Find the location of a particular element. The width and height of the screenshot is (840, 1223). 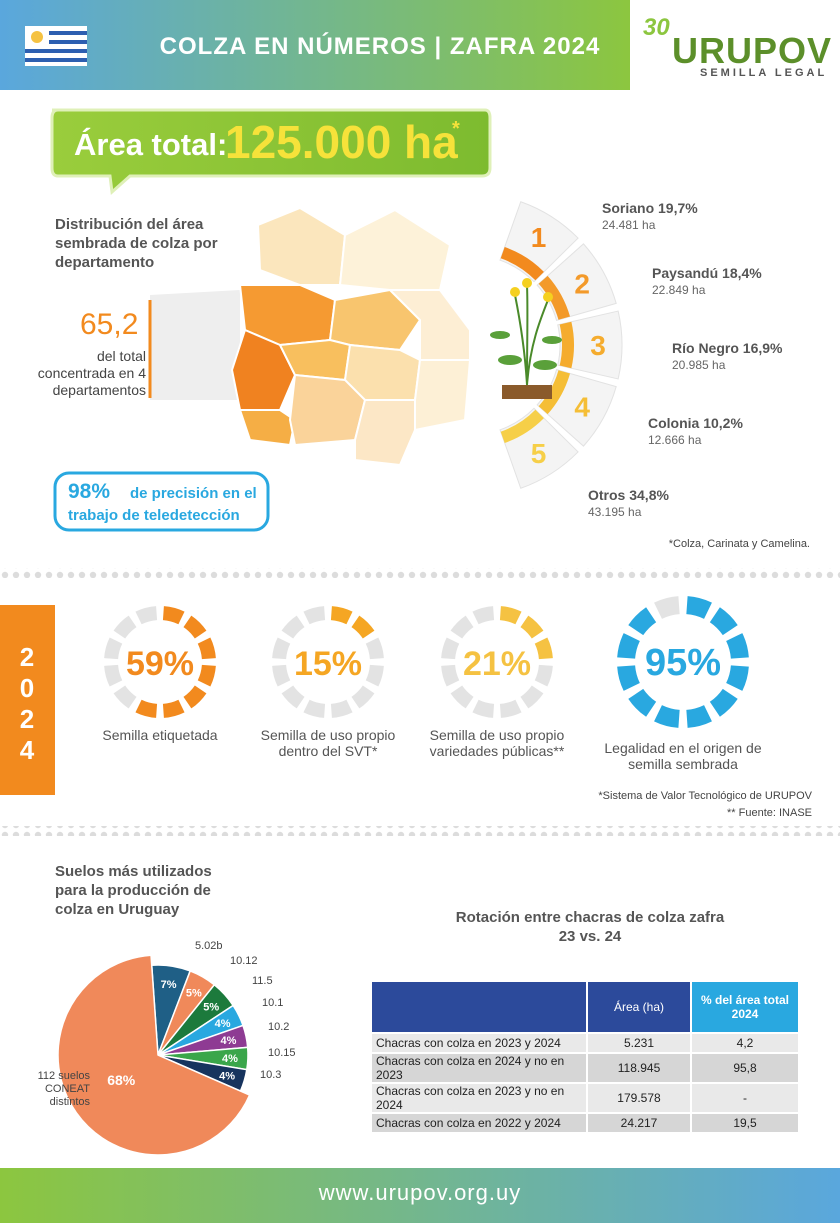

year-band is located at coordinates (27, 700).